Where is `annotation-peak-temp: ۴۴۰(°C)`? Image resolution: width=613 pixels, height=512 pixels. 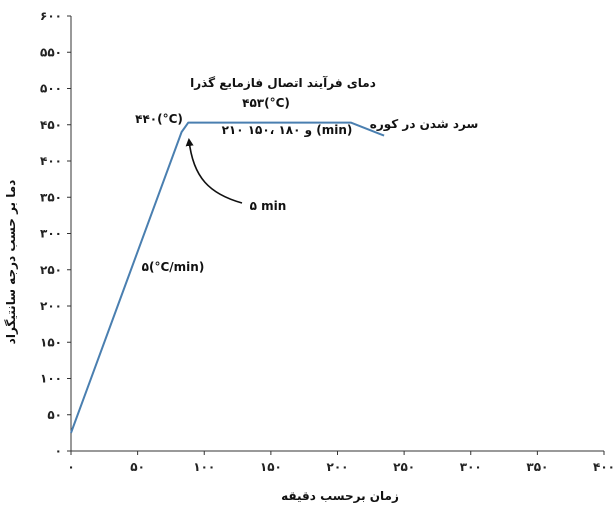 annotation-peak-temp: ۴۴۰(°C) is located at coordinates (159, 119).